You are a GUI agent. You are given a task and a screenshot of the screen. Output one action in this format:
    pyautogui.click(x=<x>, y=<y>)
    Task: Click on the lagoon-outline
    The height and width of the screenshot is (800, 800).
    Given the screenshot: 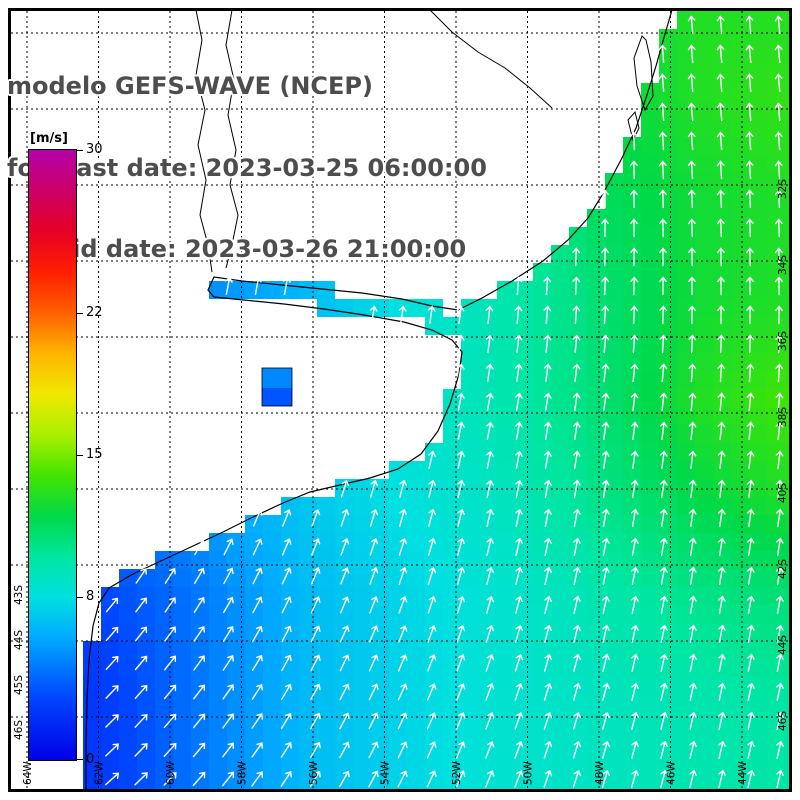 What is the action you would take?
    pyautogui.click(x=643, y=73)
    